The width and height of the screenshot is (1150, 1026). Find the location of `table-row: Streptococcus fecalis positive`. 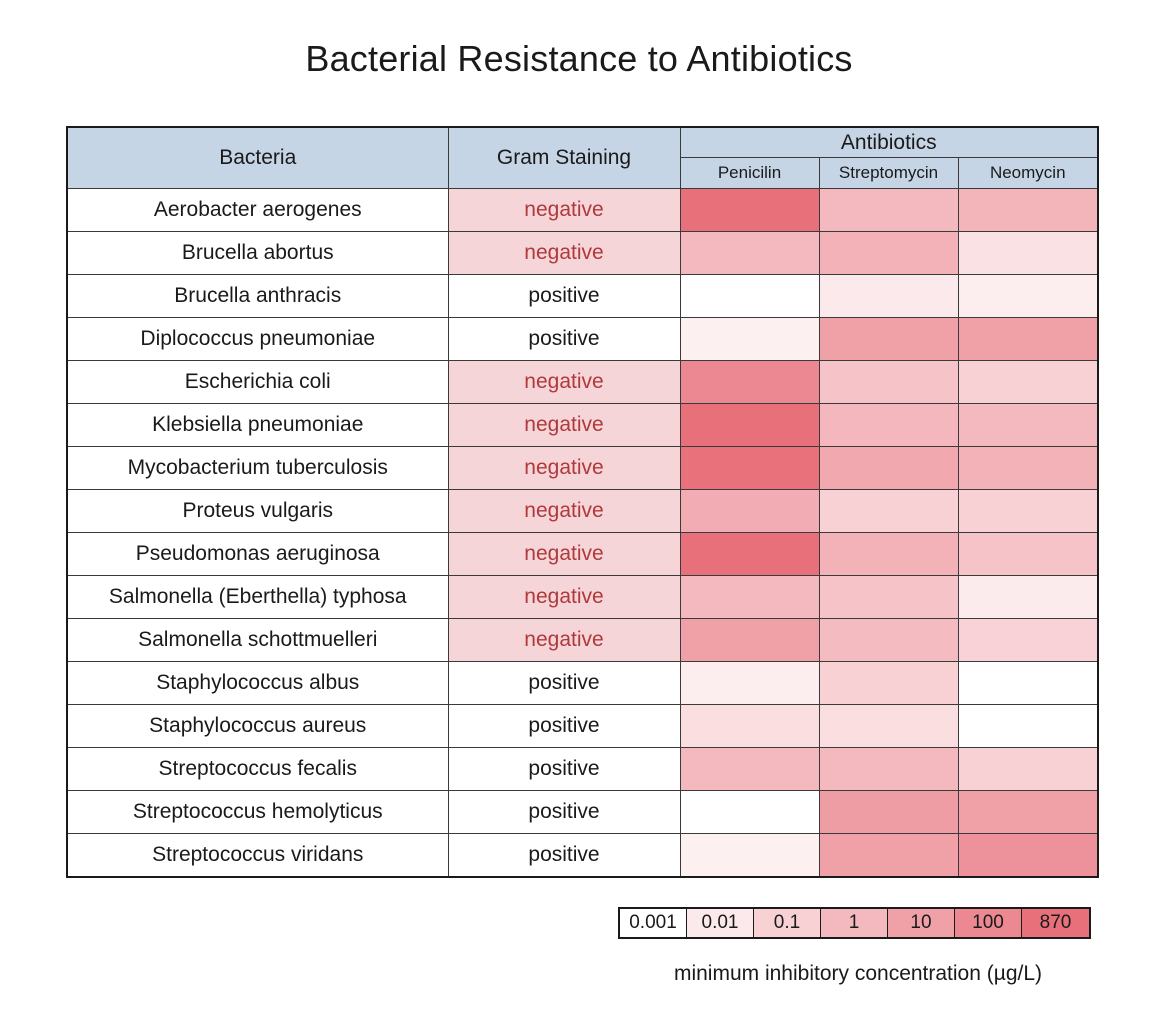

table-row: Streptococcus fecalis positive is located at coordinates (582, 769).